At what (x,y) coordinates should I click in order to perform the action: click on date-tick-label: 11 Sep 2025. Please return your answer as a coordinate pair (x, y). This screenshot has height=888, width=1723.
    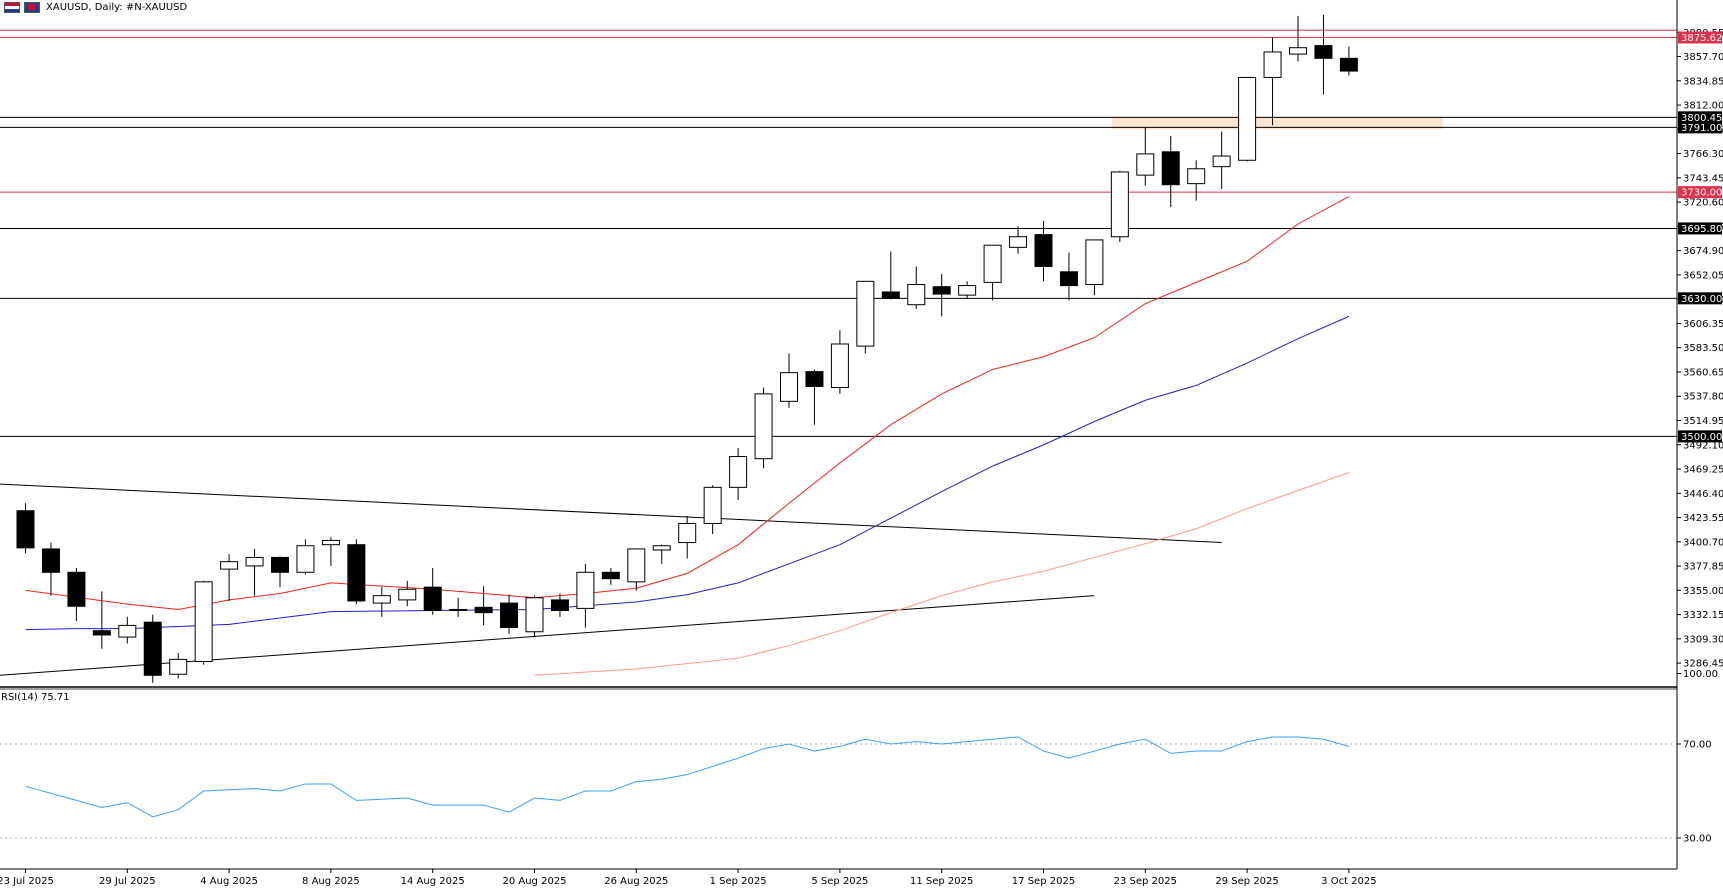
    Looking at the image, I should click on (941, 881).